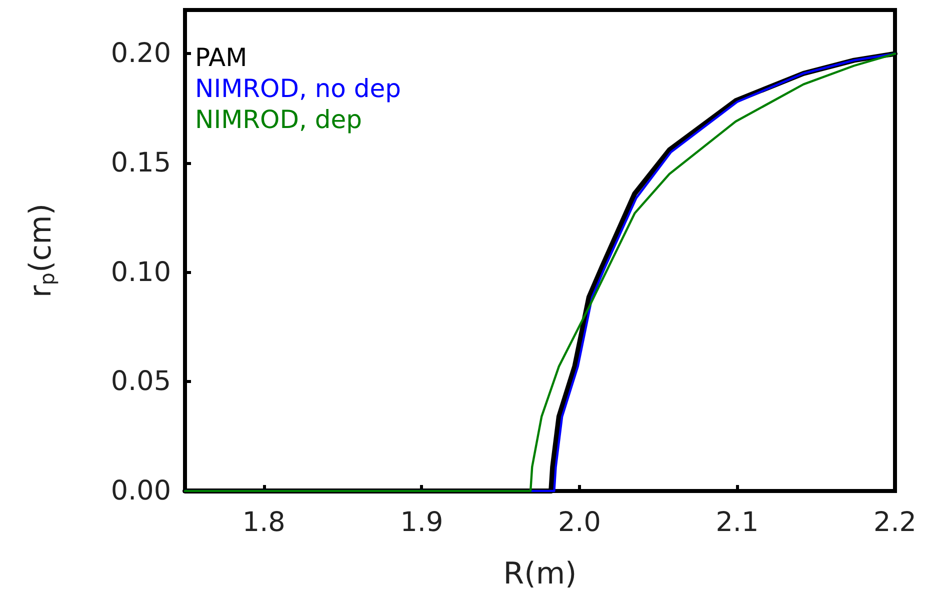 Image resolution: width=929 pixels, height=595 pixels. Describe the element at coordinates (737, 522) in the screenshot. I see `x-tick-label: 2.1` at that location.